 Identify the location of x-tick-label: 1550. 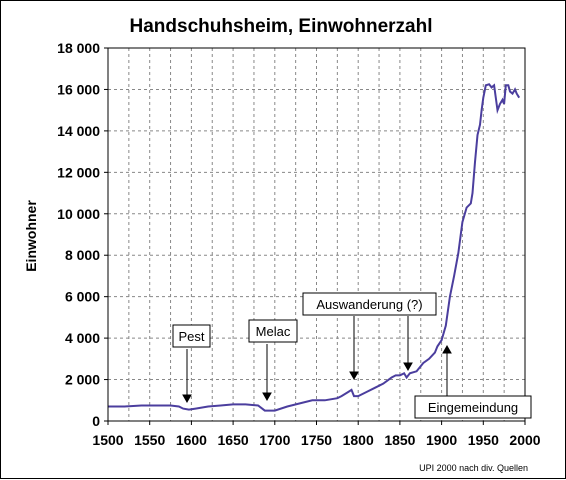
(149, 440).